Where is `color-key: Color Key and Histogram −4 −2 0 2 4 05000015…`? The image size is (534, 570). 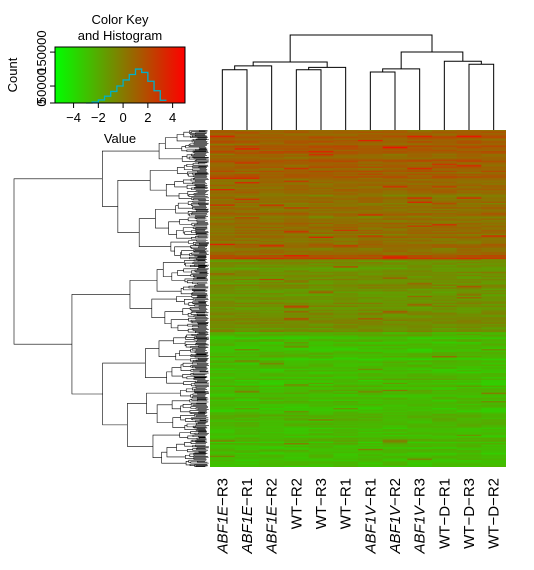
color-key: Color Key and Histogram −4 −2 0 2 4 05000015… is located at coordinates (95, 79).